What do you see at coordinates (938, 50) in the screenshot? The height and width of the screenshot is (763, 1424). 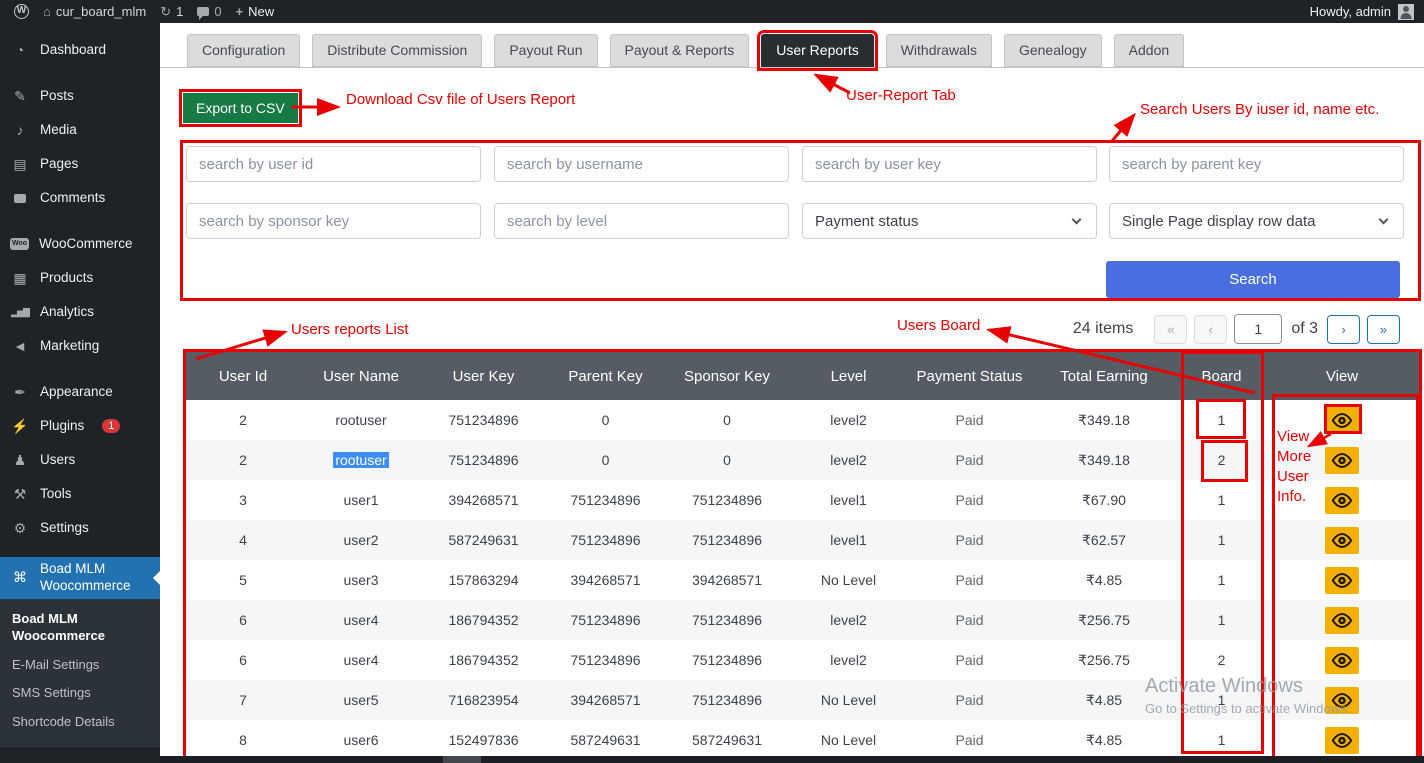 I see `tab: Withdrawals` at bounding box center [938, 50].